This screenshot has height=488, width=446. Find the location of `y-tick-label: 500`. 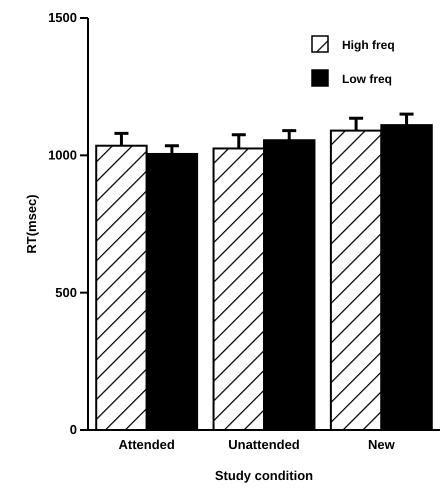

y-tick-label: 500 is located at coordinates (66, 292).